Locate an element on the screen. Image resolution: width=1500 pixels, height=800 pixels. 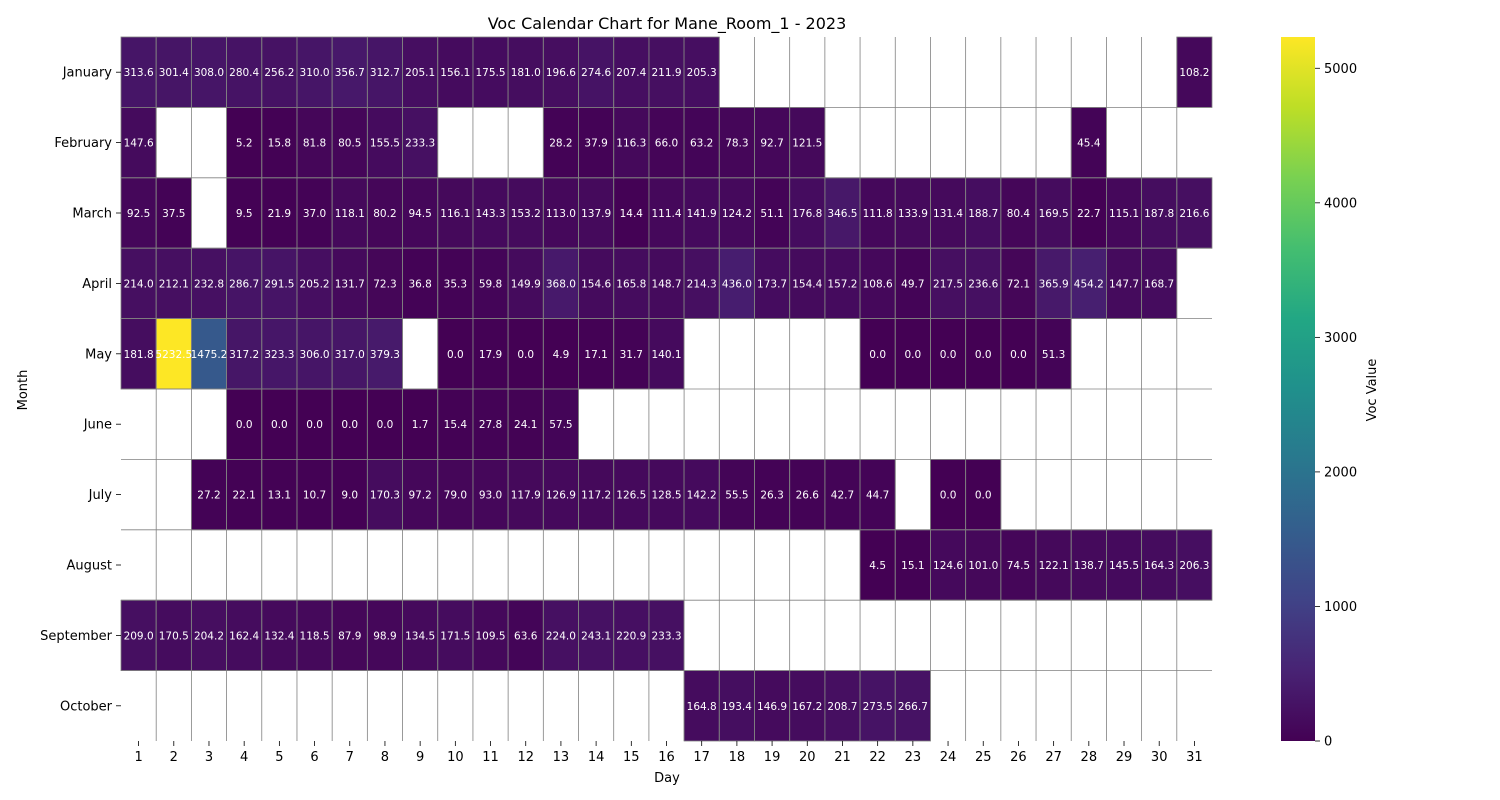
cell-value-label: 224.0 is located at coordinates (561, 636).